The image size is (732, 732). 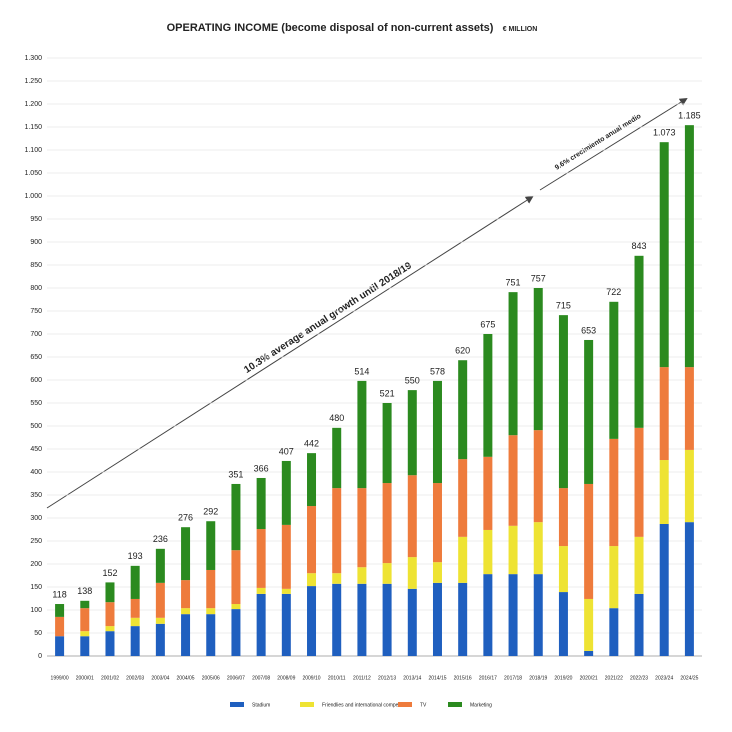 I want to click on total-label: 442, so click(x=311, y=444).